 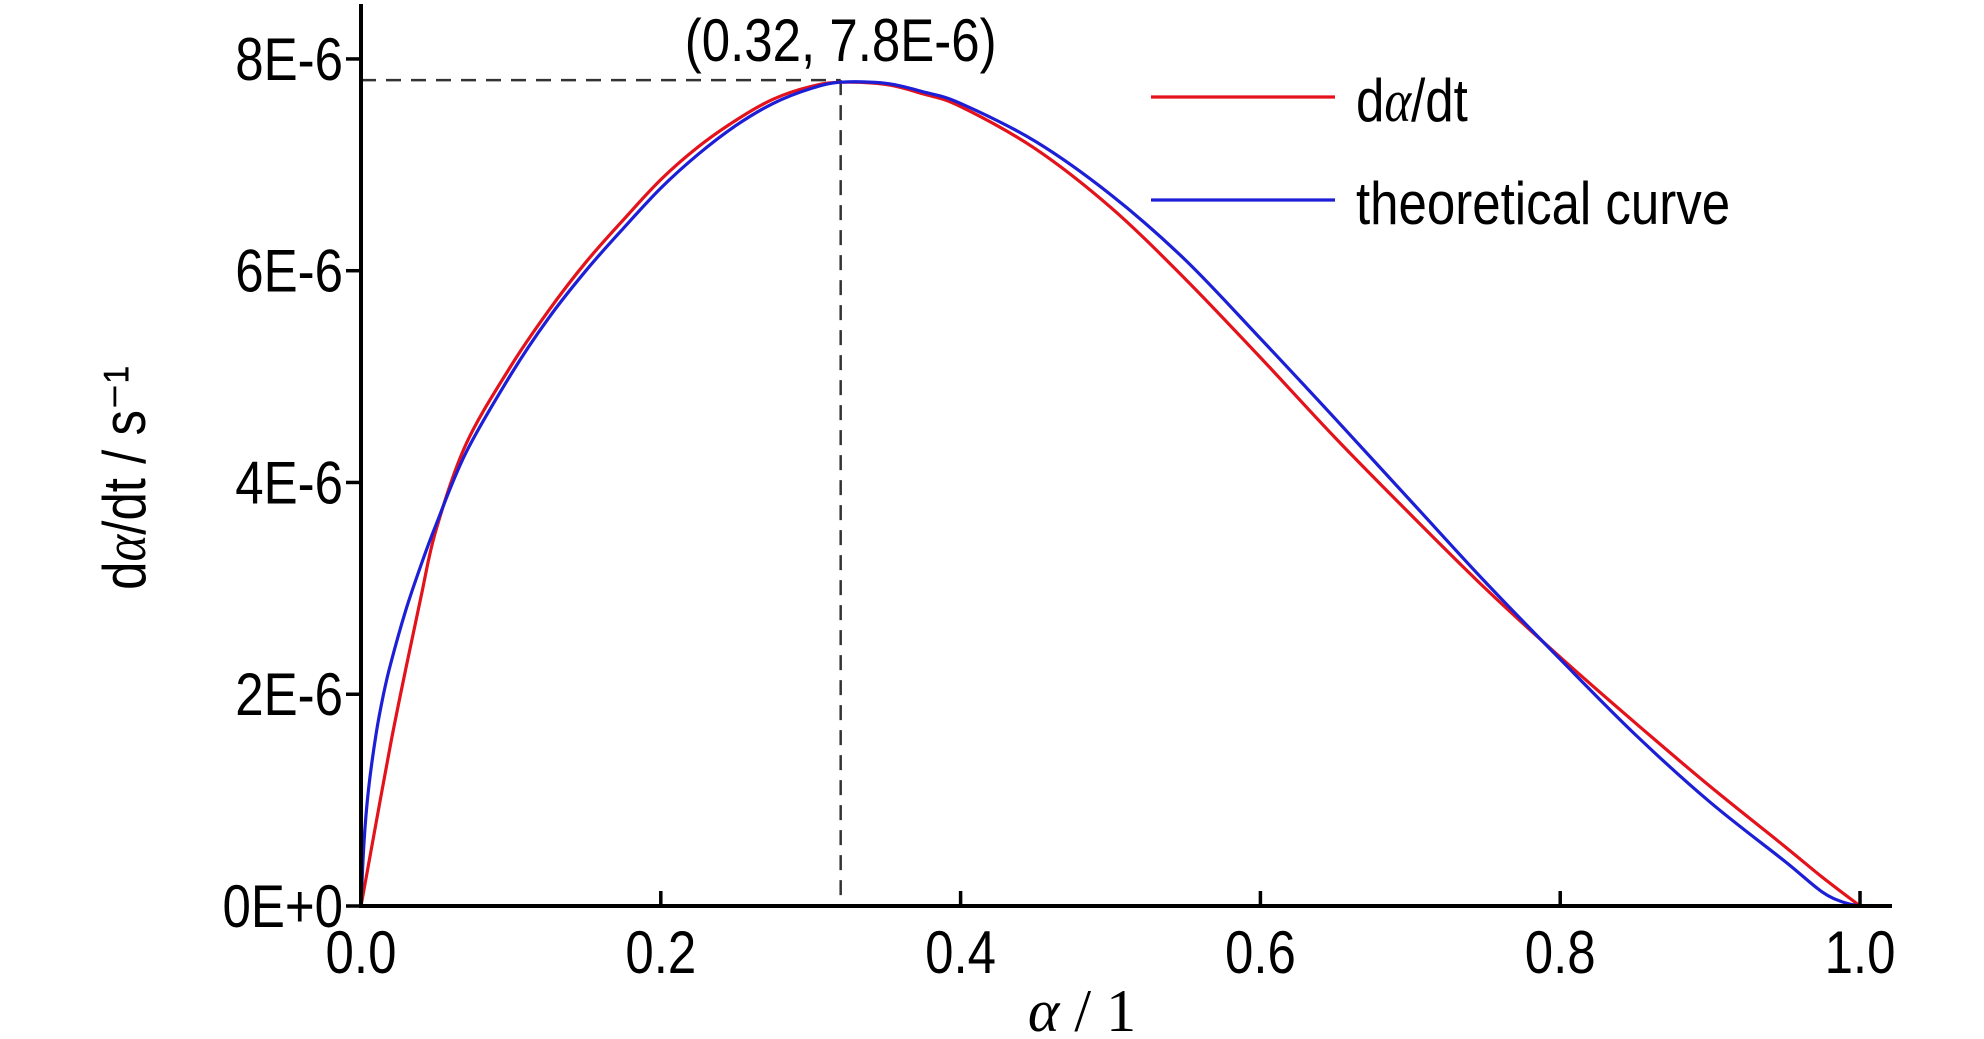 I want to click on x-tick-label: 0.2, so click(x=660, y=952).